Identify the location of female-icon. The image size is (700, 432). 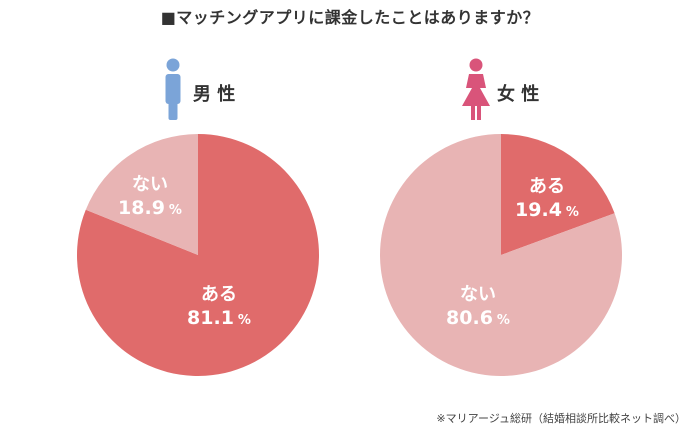
(476, 89).